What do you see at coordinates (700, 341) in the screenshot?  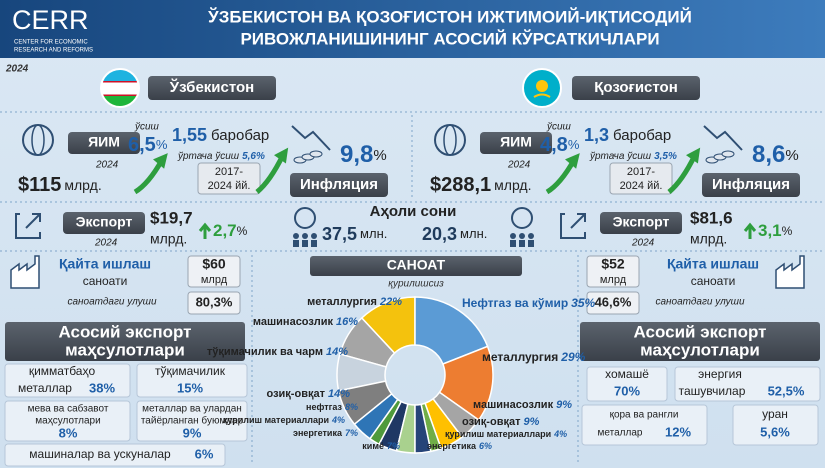 I see `exports-title-box` at bounding box center [700, 341].